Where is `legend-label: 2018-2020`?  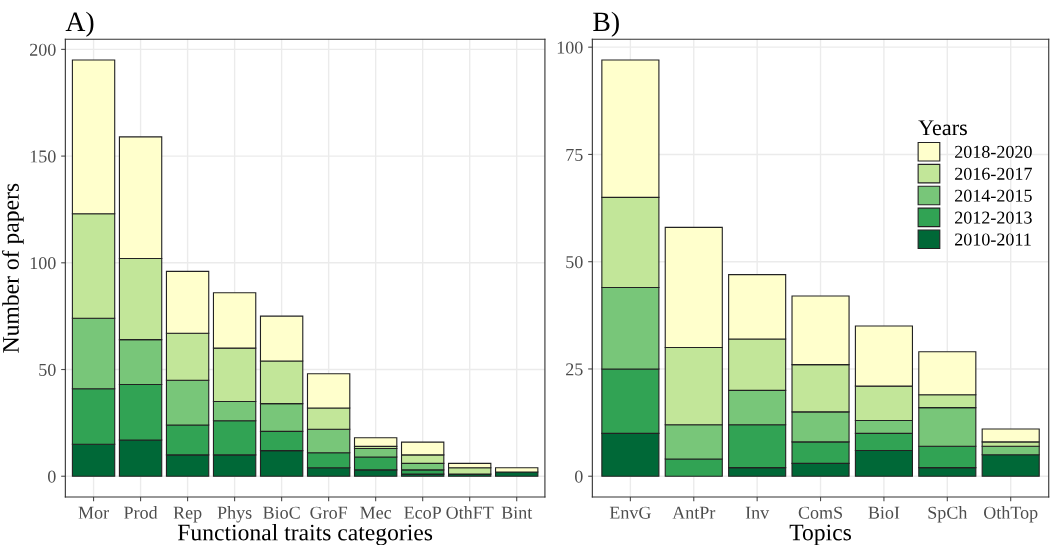 legend-label: 2018-2020 is located at coordinates (993, 151).